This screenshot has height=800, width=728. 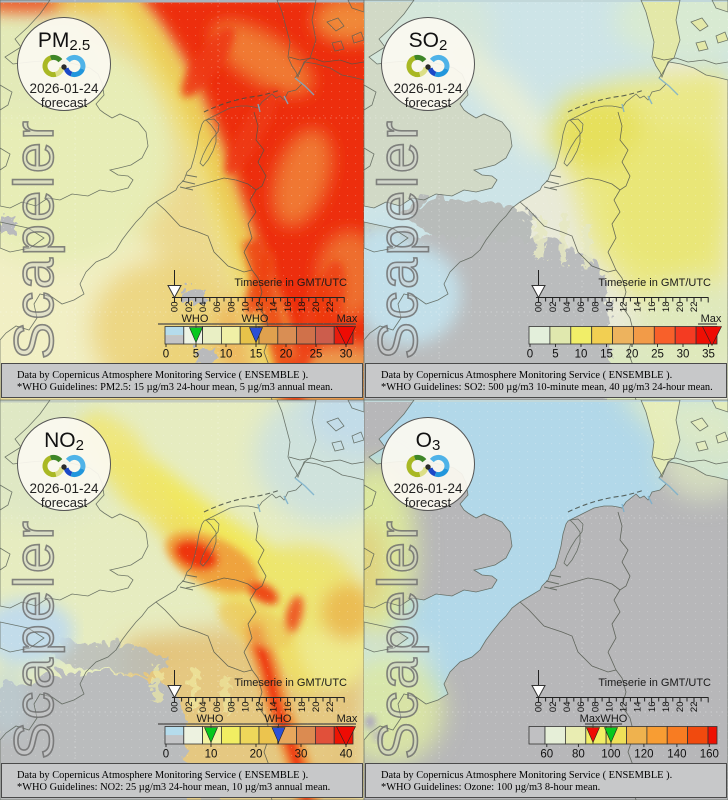 I want to click on svg-text: MaxWHO, so click(x=604, y=719).